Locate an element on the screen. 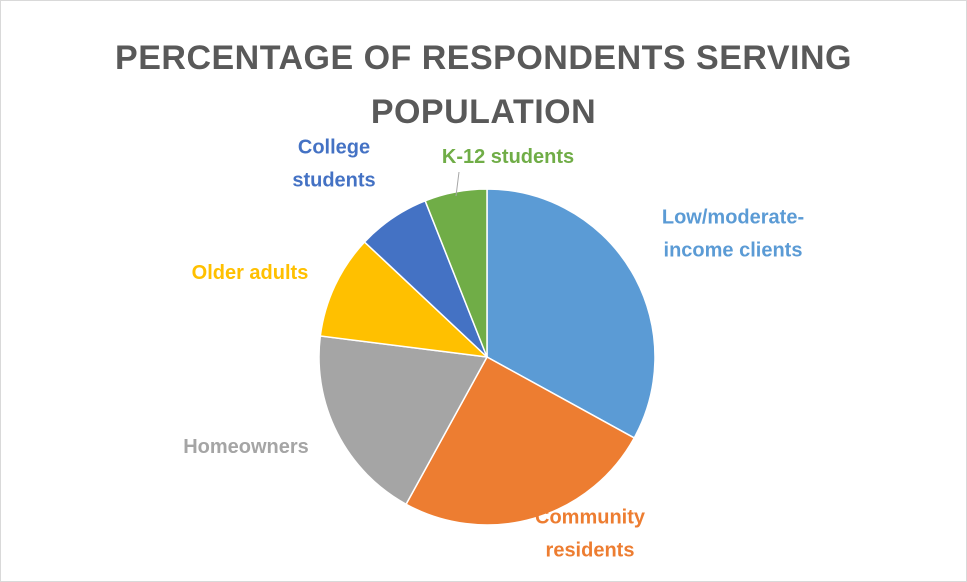 Image resolution: width=967 pixels, height=582 pixels. pie-slice-k-12-students is located at coordinates (456, 273).